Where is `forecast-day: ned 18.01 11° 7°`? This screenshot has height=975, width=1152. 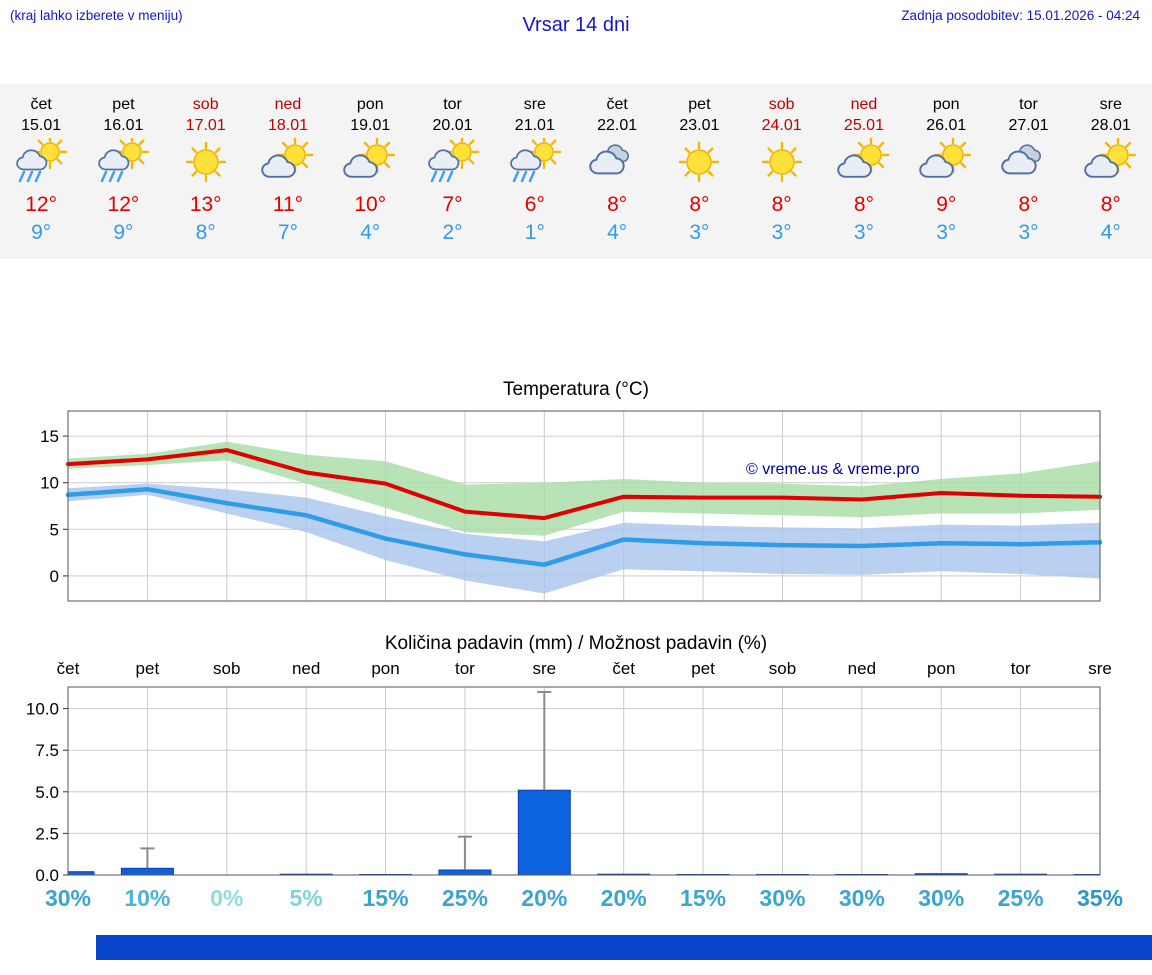
forecast-day: ned 18.01 11° 7° is located at coordinates (288, 170).